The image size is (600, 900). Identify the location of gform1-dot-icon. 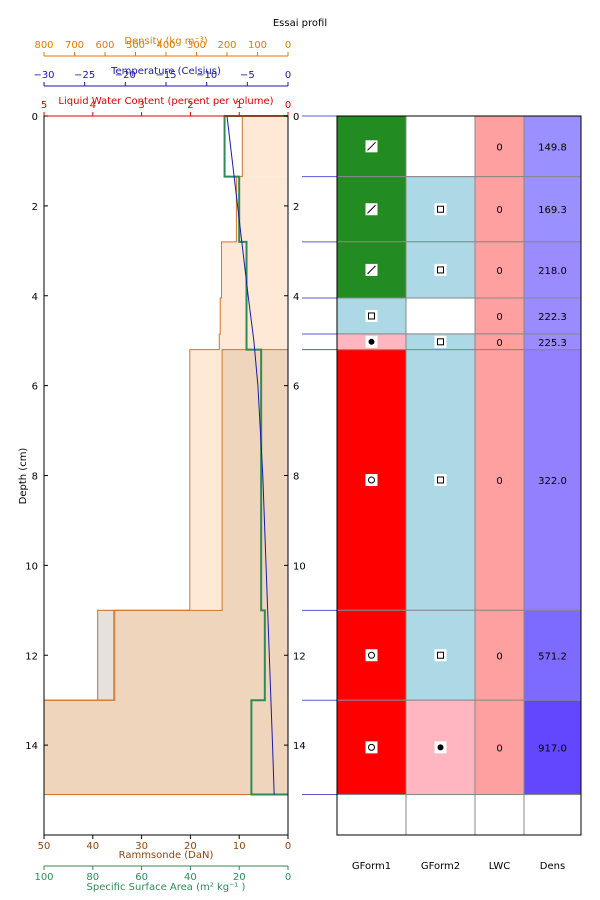
(371, 341).